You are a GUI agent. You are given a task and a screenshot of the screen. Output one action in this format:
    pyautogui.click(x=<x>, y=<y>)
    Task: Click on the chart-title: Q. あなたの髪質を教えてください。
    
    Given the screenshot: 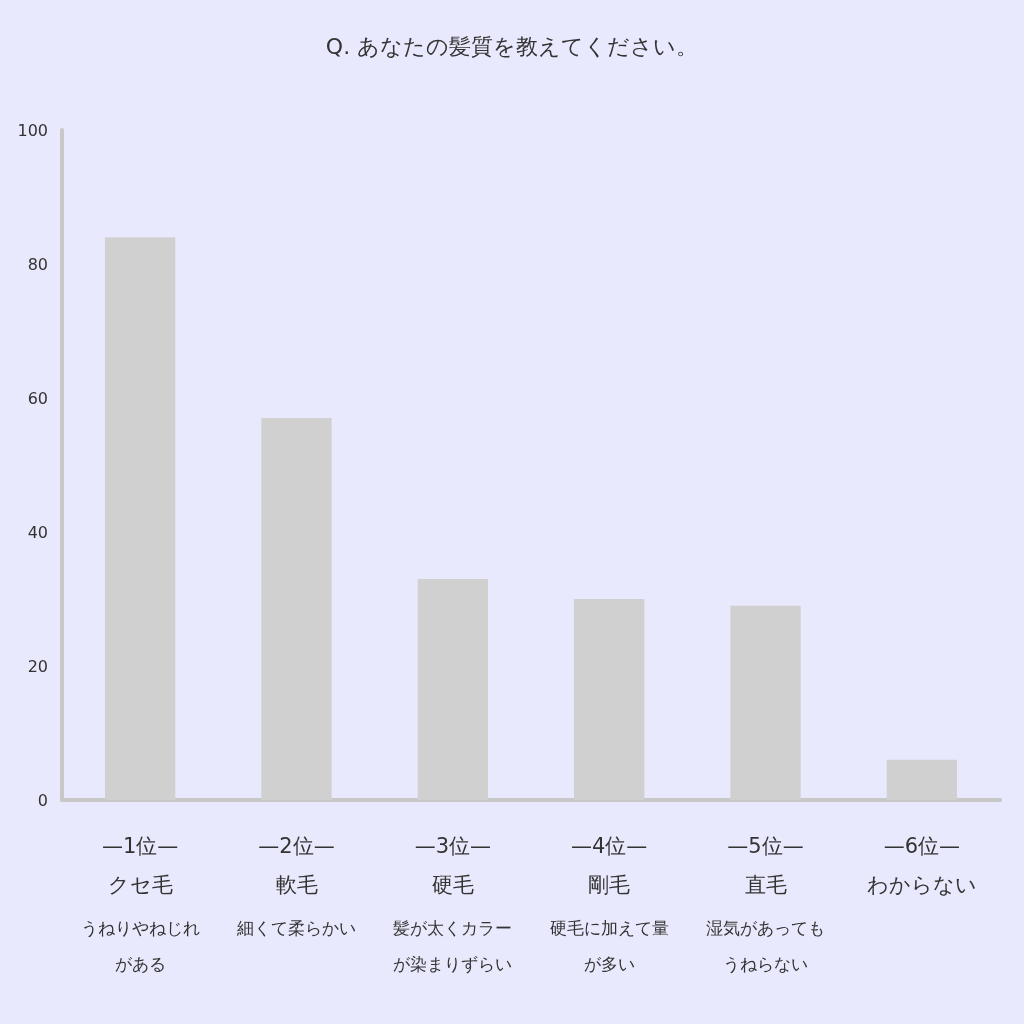 What is the action you would take?
    pyautogui.click(x=512, y=46)
    